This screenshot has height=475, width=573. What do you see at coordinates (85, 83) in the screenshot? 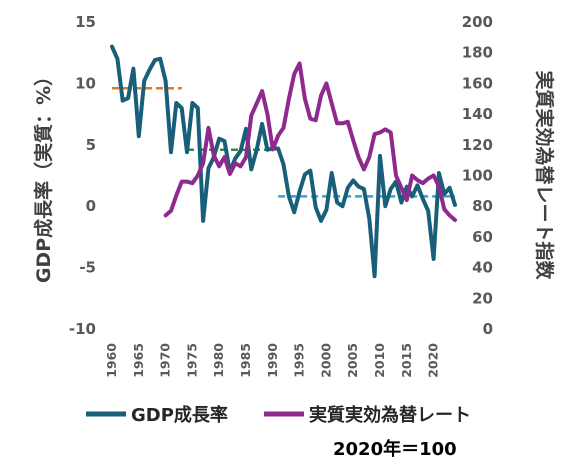
I see `left-tick-label: 10` at bounding box center [85, 83].